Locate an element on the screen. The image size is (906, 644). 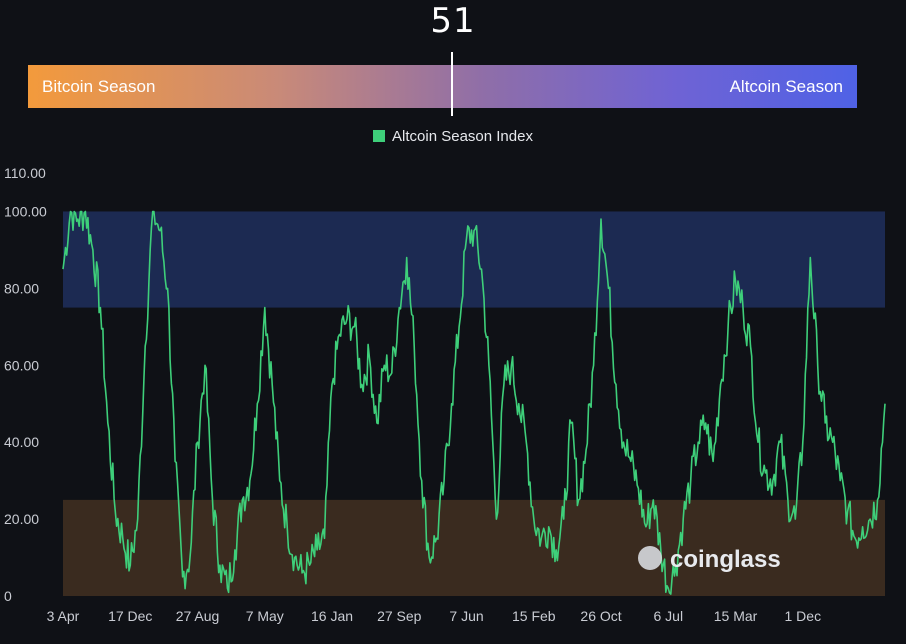
y-tick-label: 110.00 is located at coordinates (25, 173).